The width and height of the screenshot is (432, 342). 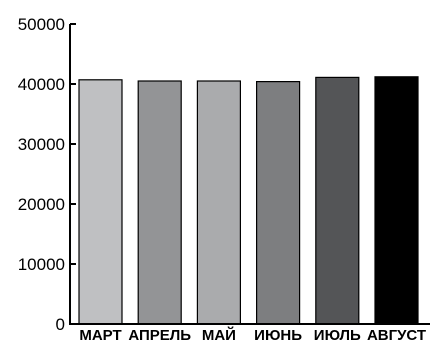 I want to click on y-tick-label: 0, so click(x=60, y=324).